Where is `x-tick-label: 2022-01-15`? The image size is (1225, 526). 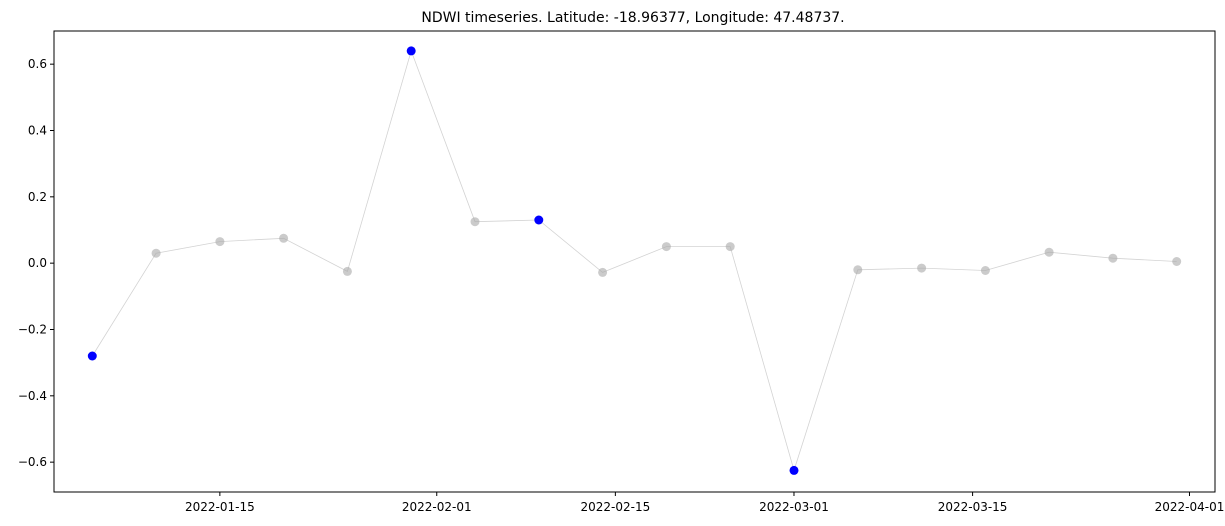
x-tick-label: 2022-01-15 is located at coordinates (220, 507).